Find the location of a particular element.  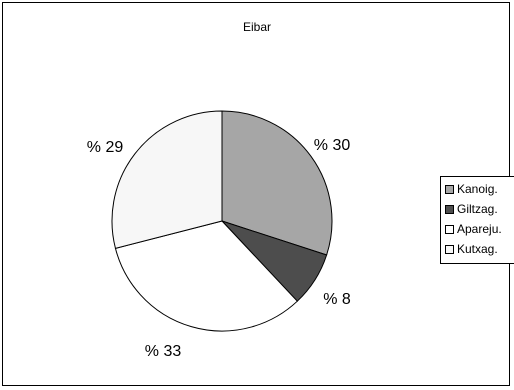

pie-slice-apareju is located at coordinates (206, 276).